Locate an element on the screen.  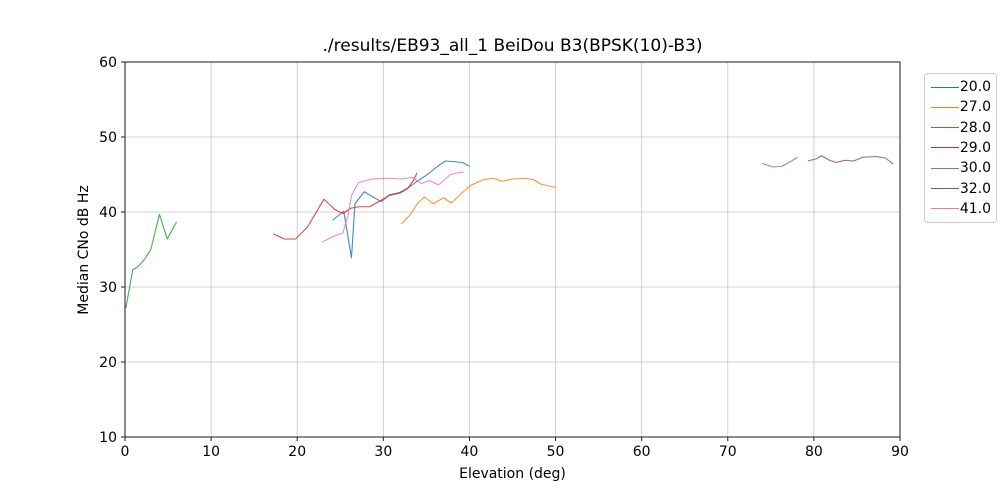
series-line-20.0 is located at coordinates (401, 209).